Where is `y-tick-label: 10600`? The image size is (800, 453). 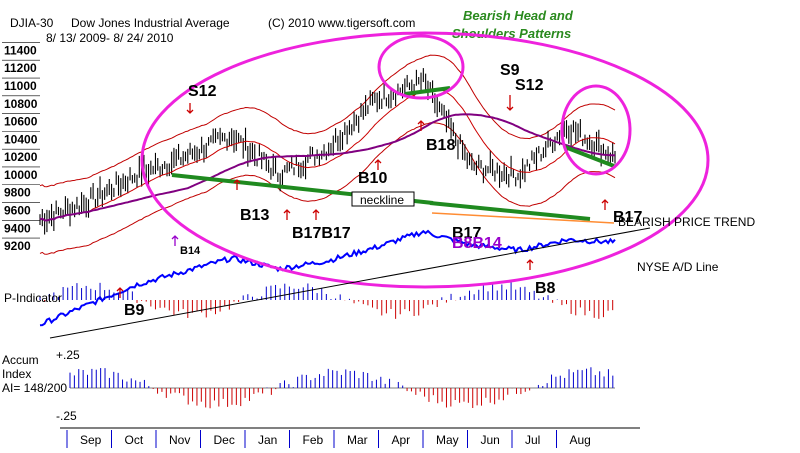 y-tick-label: 10600 is located at coordinates (21, 122).